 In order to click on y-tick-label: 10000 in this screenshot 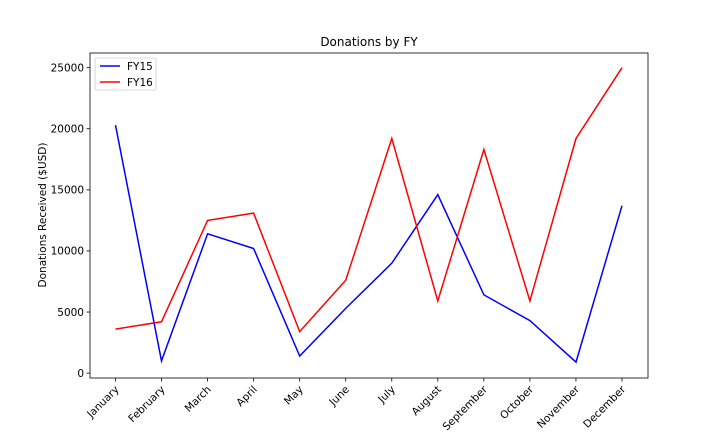, I will do `click(67, 252)`.